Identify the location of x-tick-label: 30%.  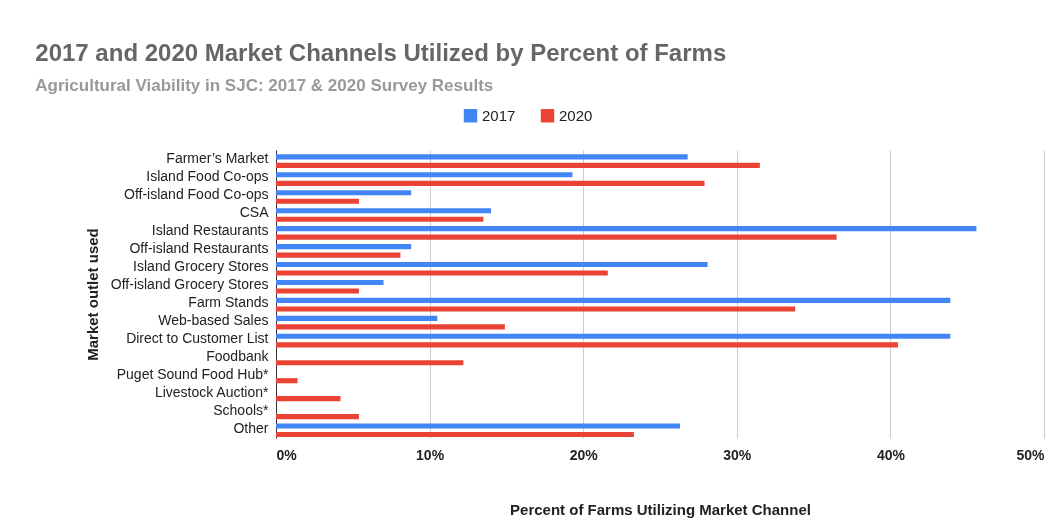
(737, 454).